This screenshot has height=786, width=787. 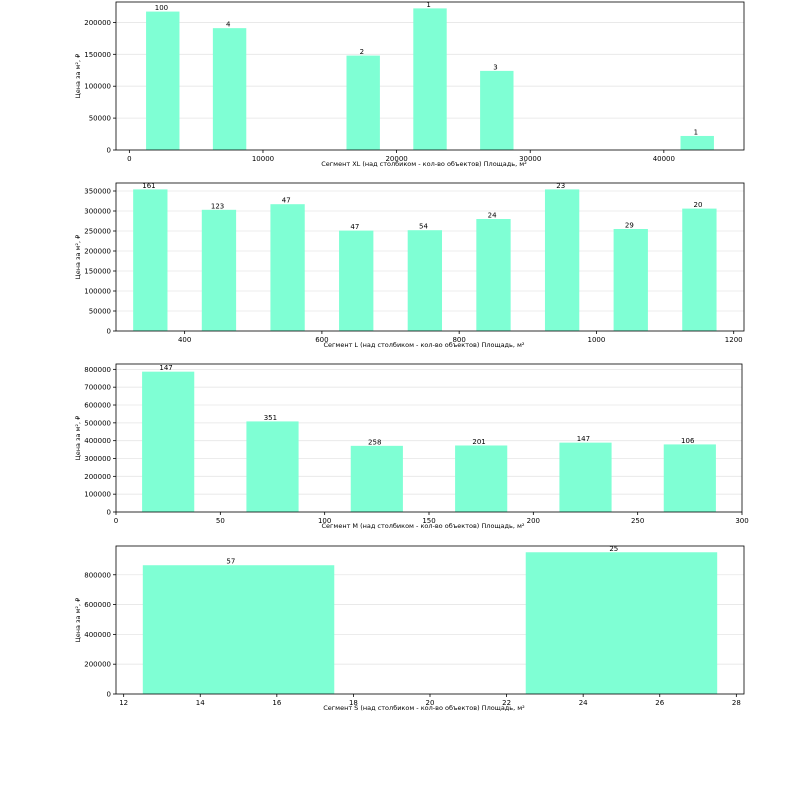 I want to click on bar-label: 24, so click(x=492, y=216).